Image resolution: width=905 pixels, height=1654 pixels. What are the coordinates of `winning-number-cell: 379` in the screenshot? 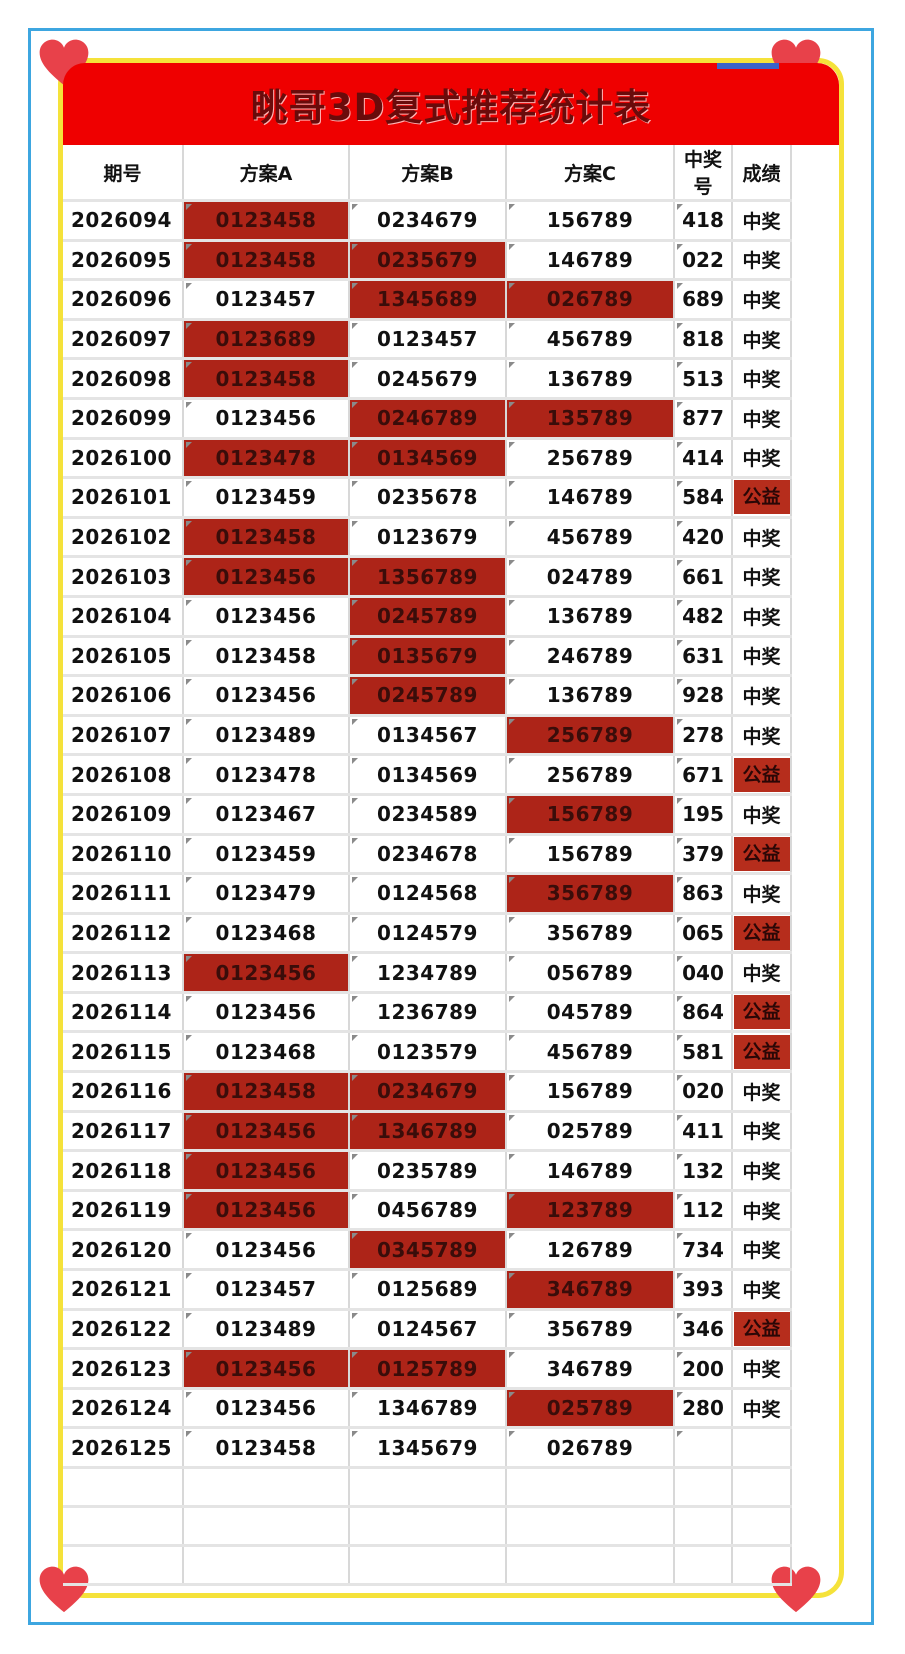 It's located at (703, 855).